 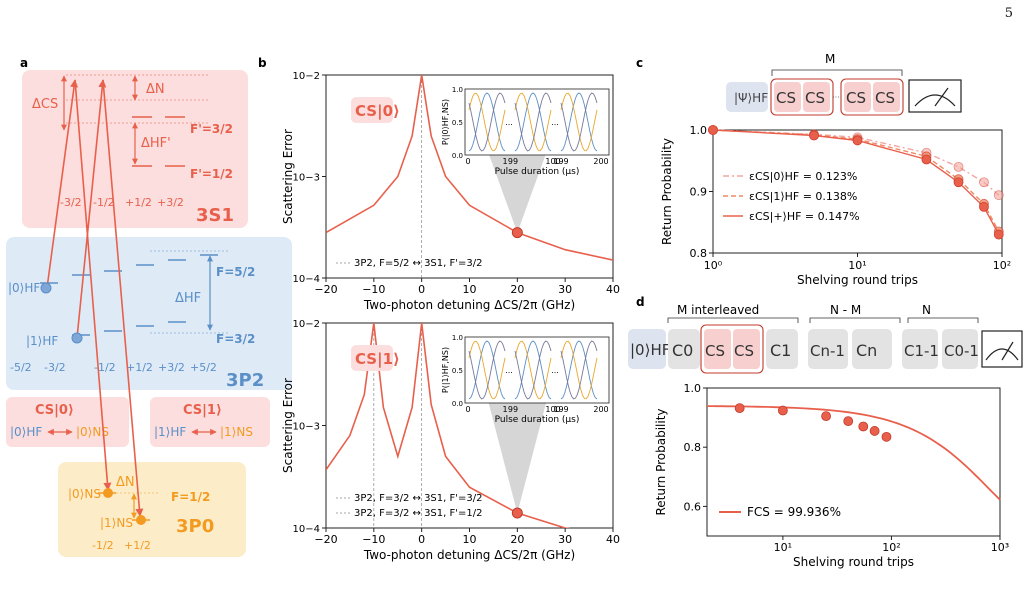 What do you see at coordinates (667, 191) in the screenshot?
I see `c-ylabel: Return Probability` at bounding box center [667, 191].